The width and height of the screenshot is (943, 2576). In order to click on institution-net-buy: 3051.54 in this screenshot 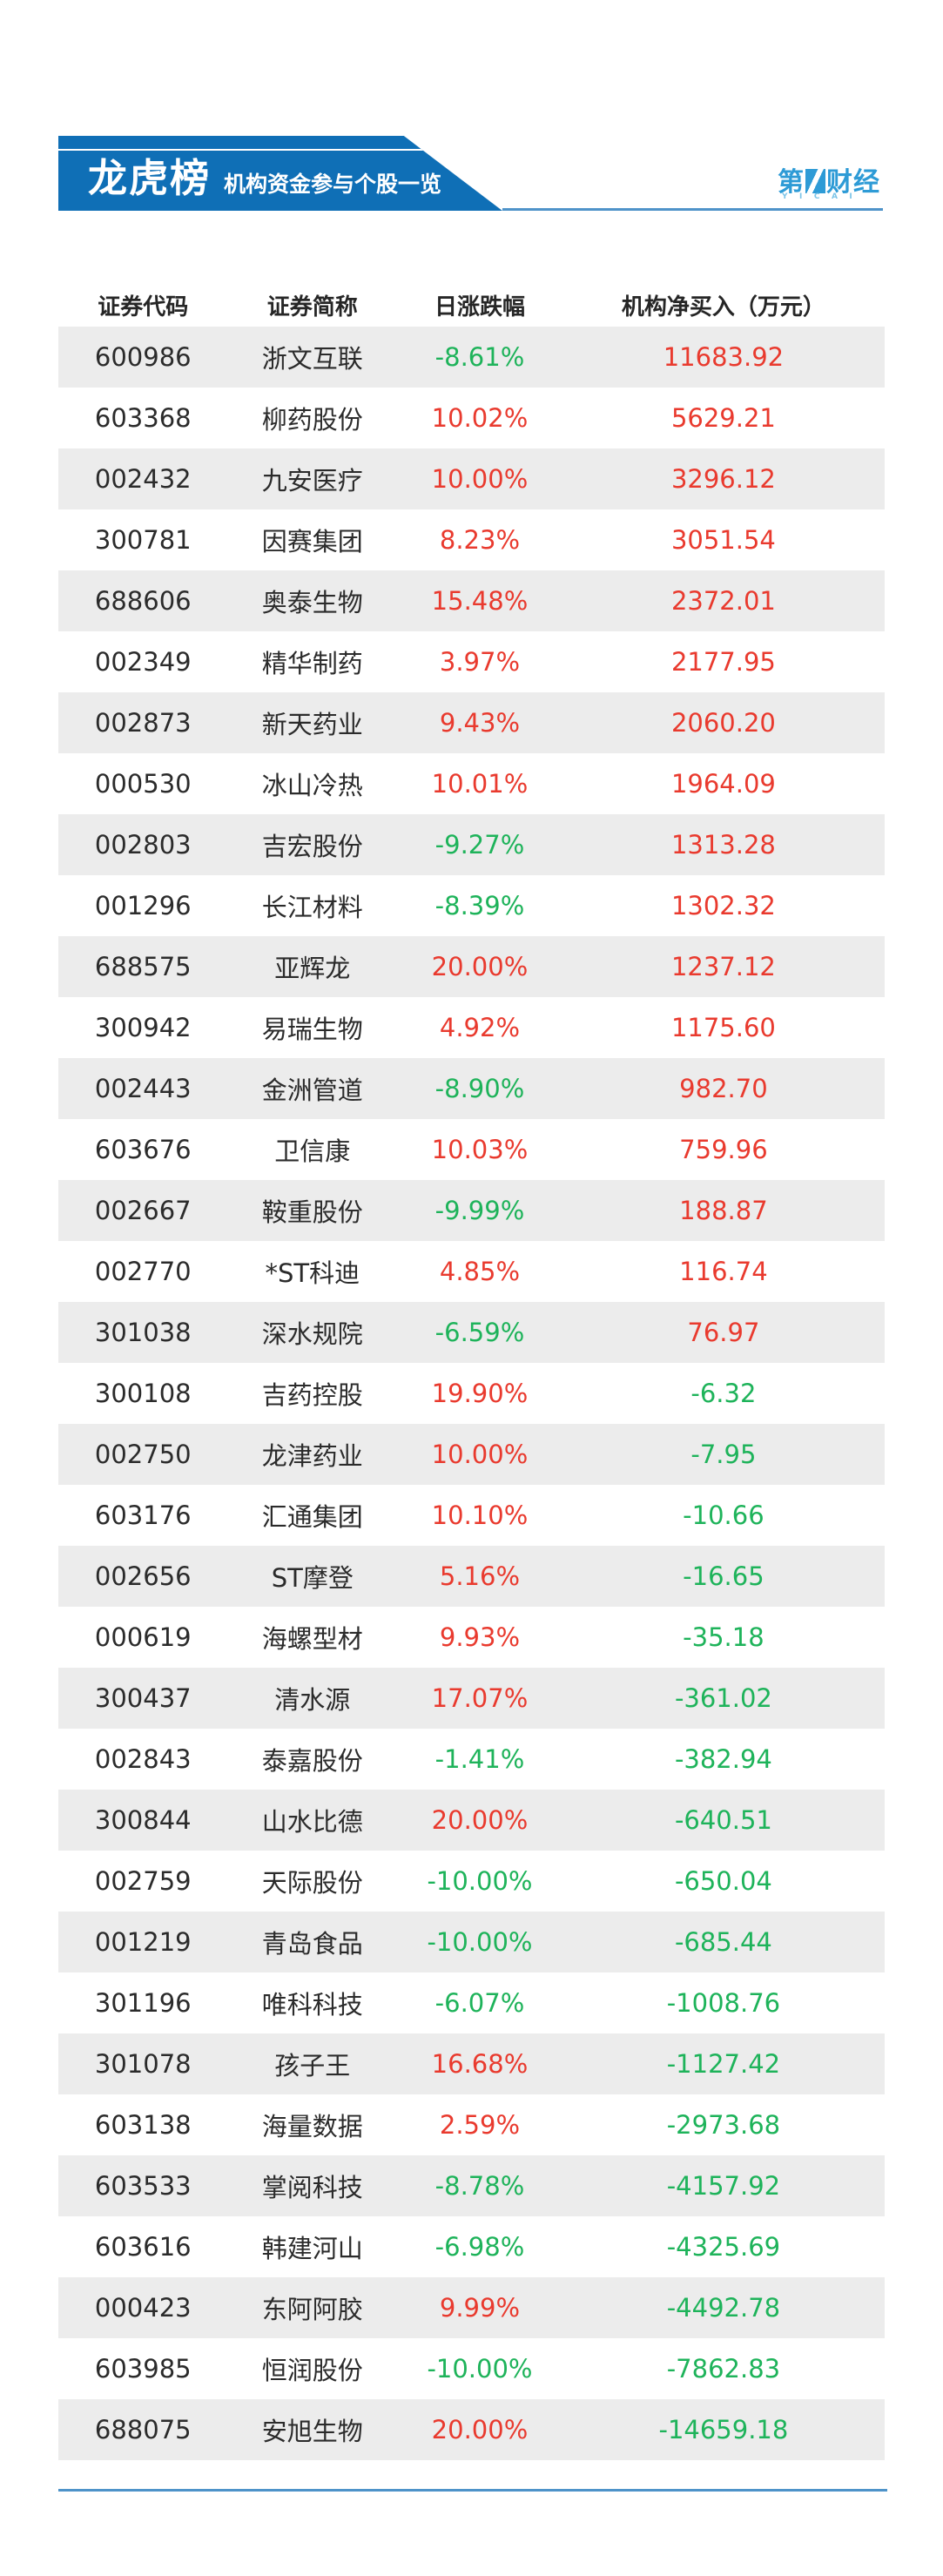, I will do `click(723, 540)`.